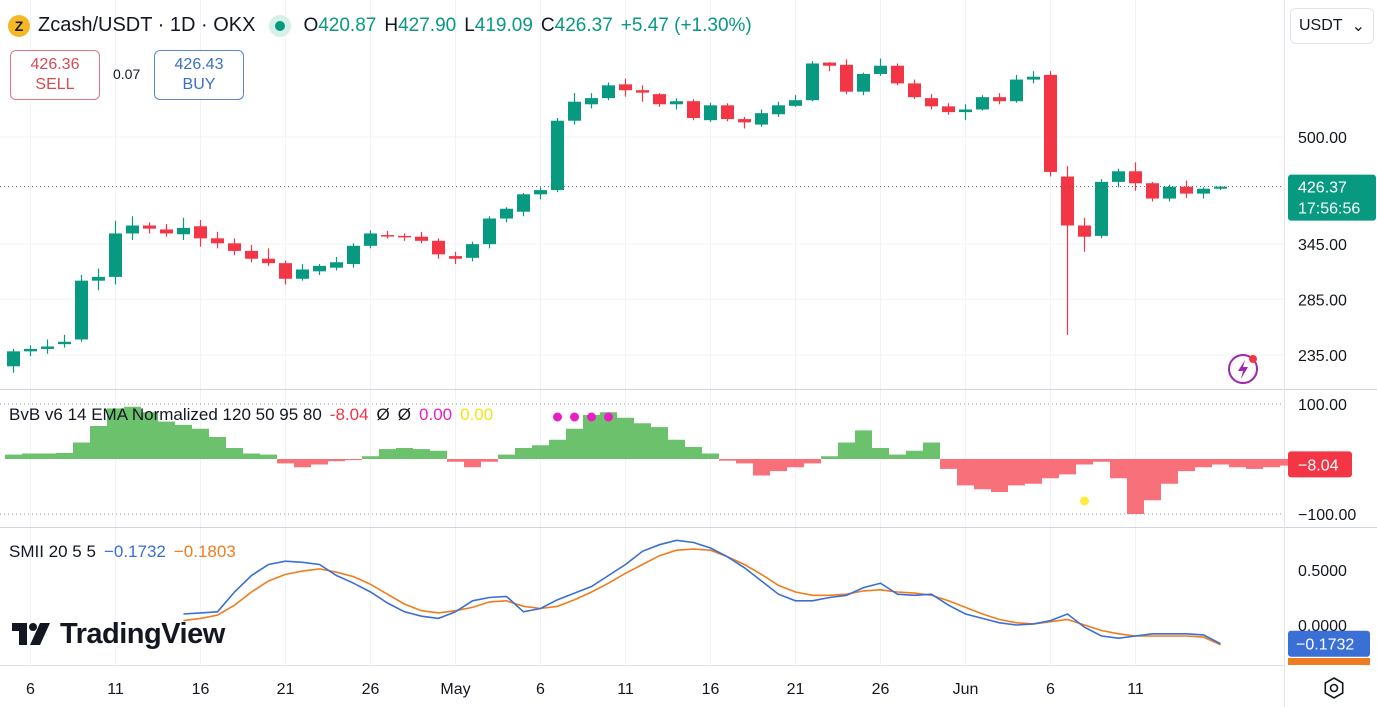 The image size is (1377, 707). Describe the element at coordinates (280, 25) in the screenshot. I see `market-status-icon` at that location.